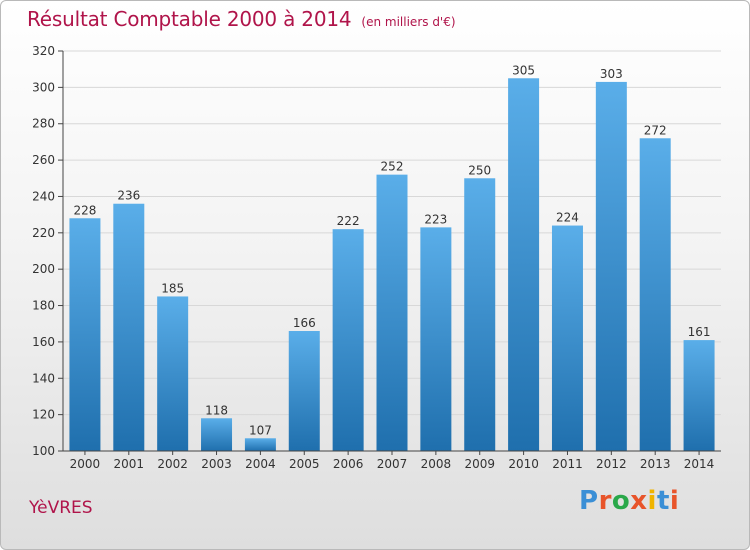 The height and width of the screenshot is (550, 750). I want to click on data-label-2014: 161, so click(699, 332).